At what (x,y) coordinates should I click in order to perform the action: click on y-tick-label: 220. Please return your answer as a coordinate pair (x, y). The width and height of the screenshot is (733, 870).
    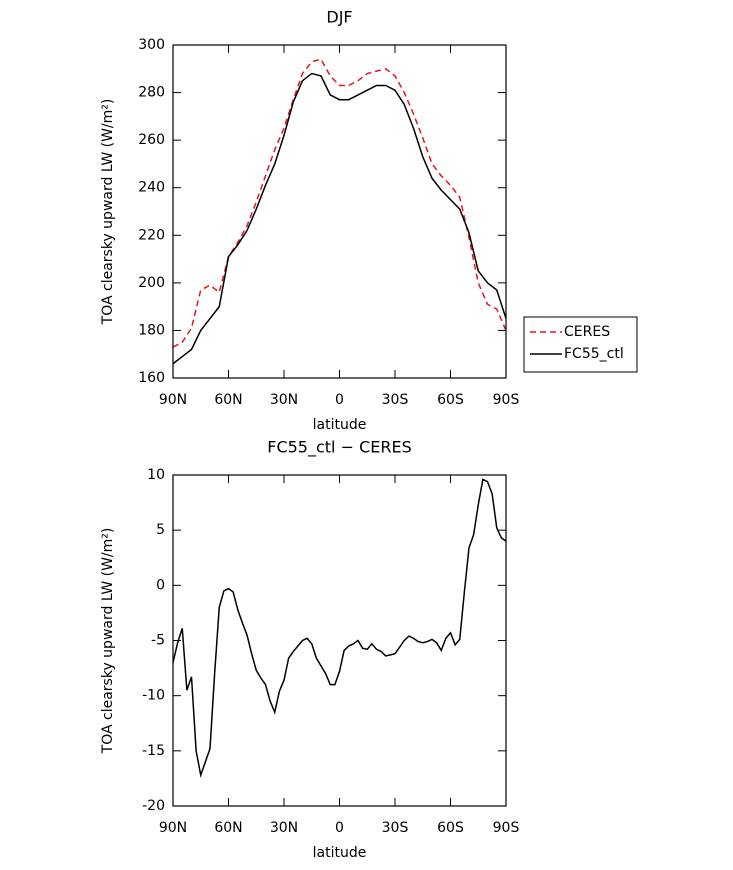
    Looking at the image, I should click on (151, 235).